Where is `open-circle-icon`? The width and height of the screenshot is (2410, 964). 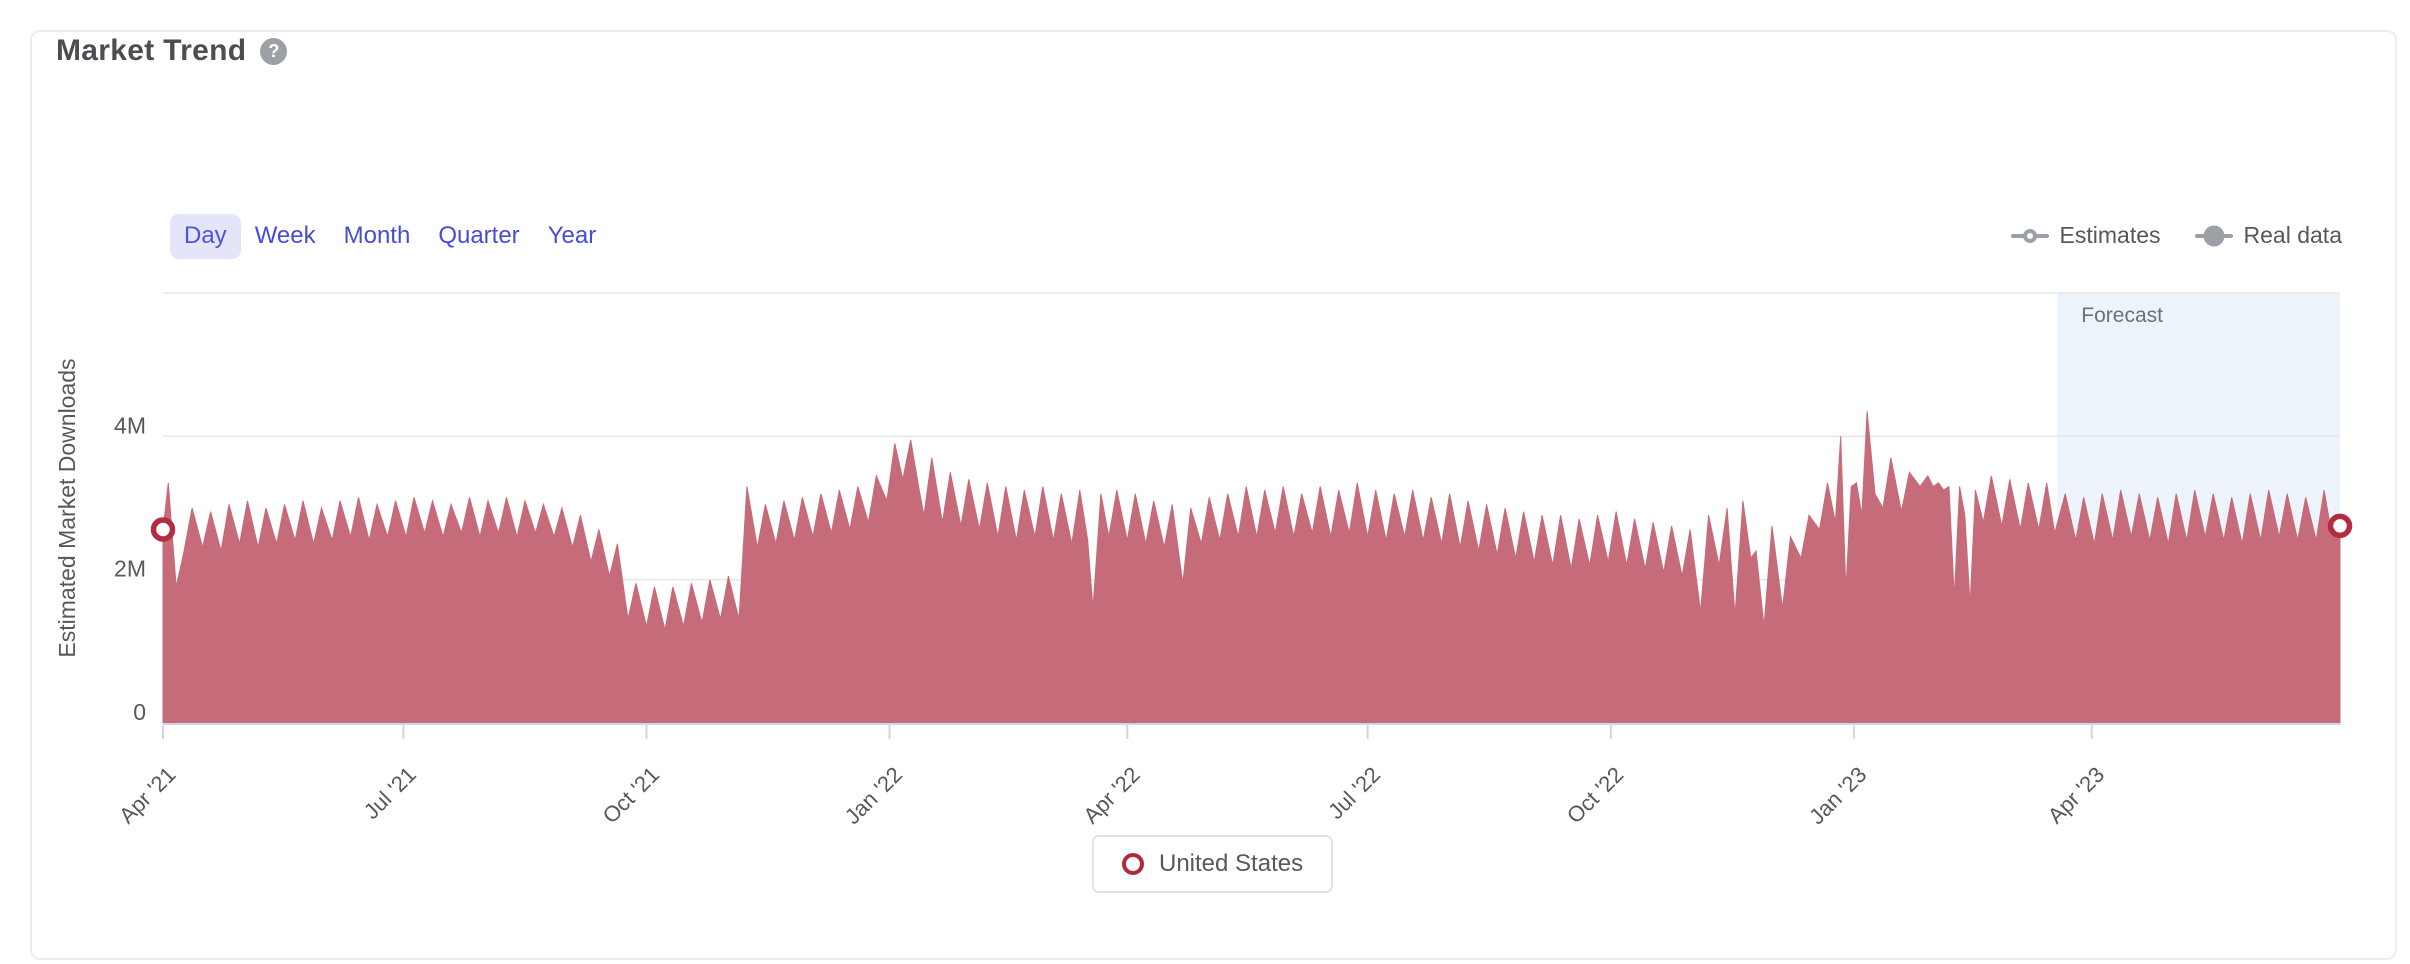 open-circle-icon is located at coordinates (2029, 235).